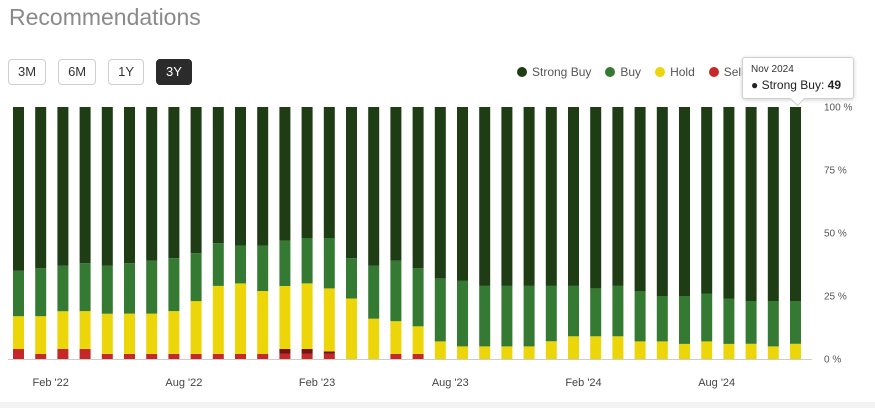 The height and width of the screenshot is (408, 875). What do you see at coordinates (396, 291) in the screenshot?
I see `bar-17-buy` at bounding box center [396, 291].